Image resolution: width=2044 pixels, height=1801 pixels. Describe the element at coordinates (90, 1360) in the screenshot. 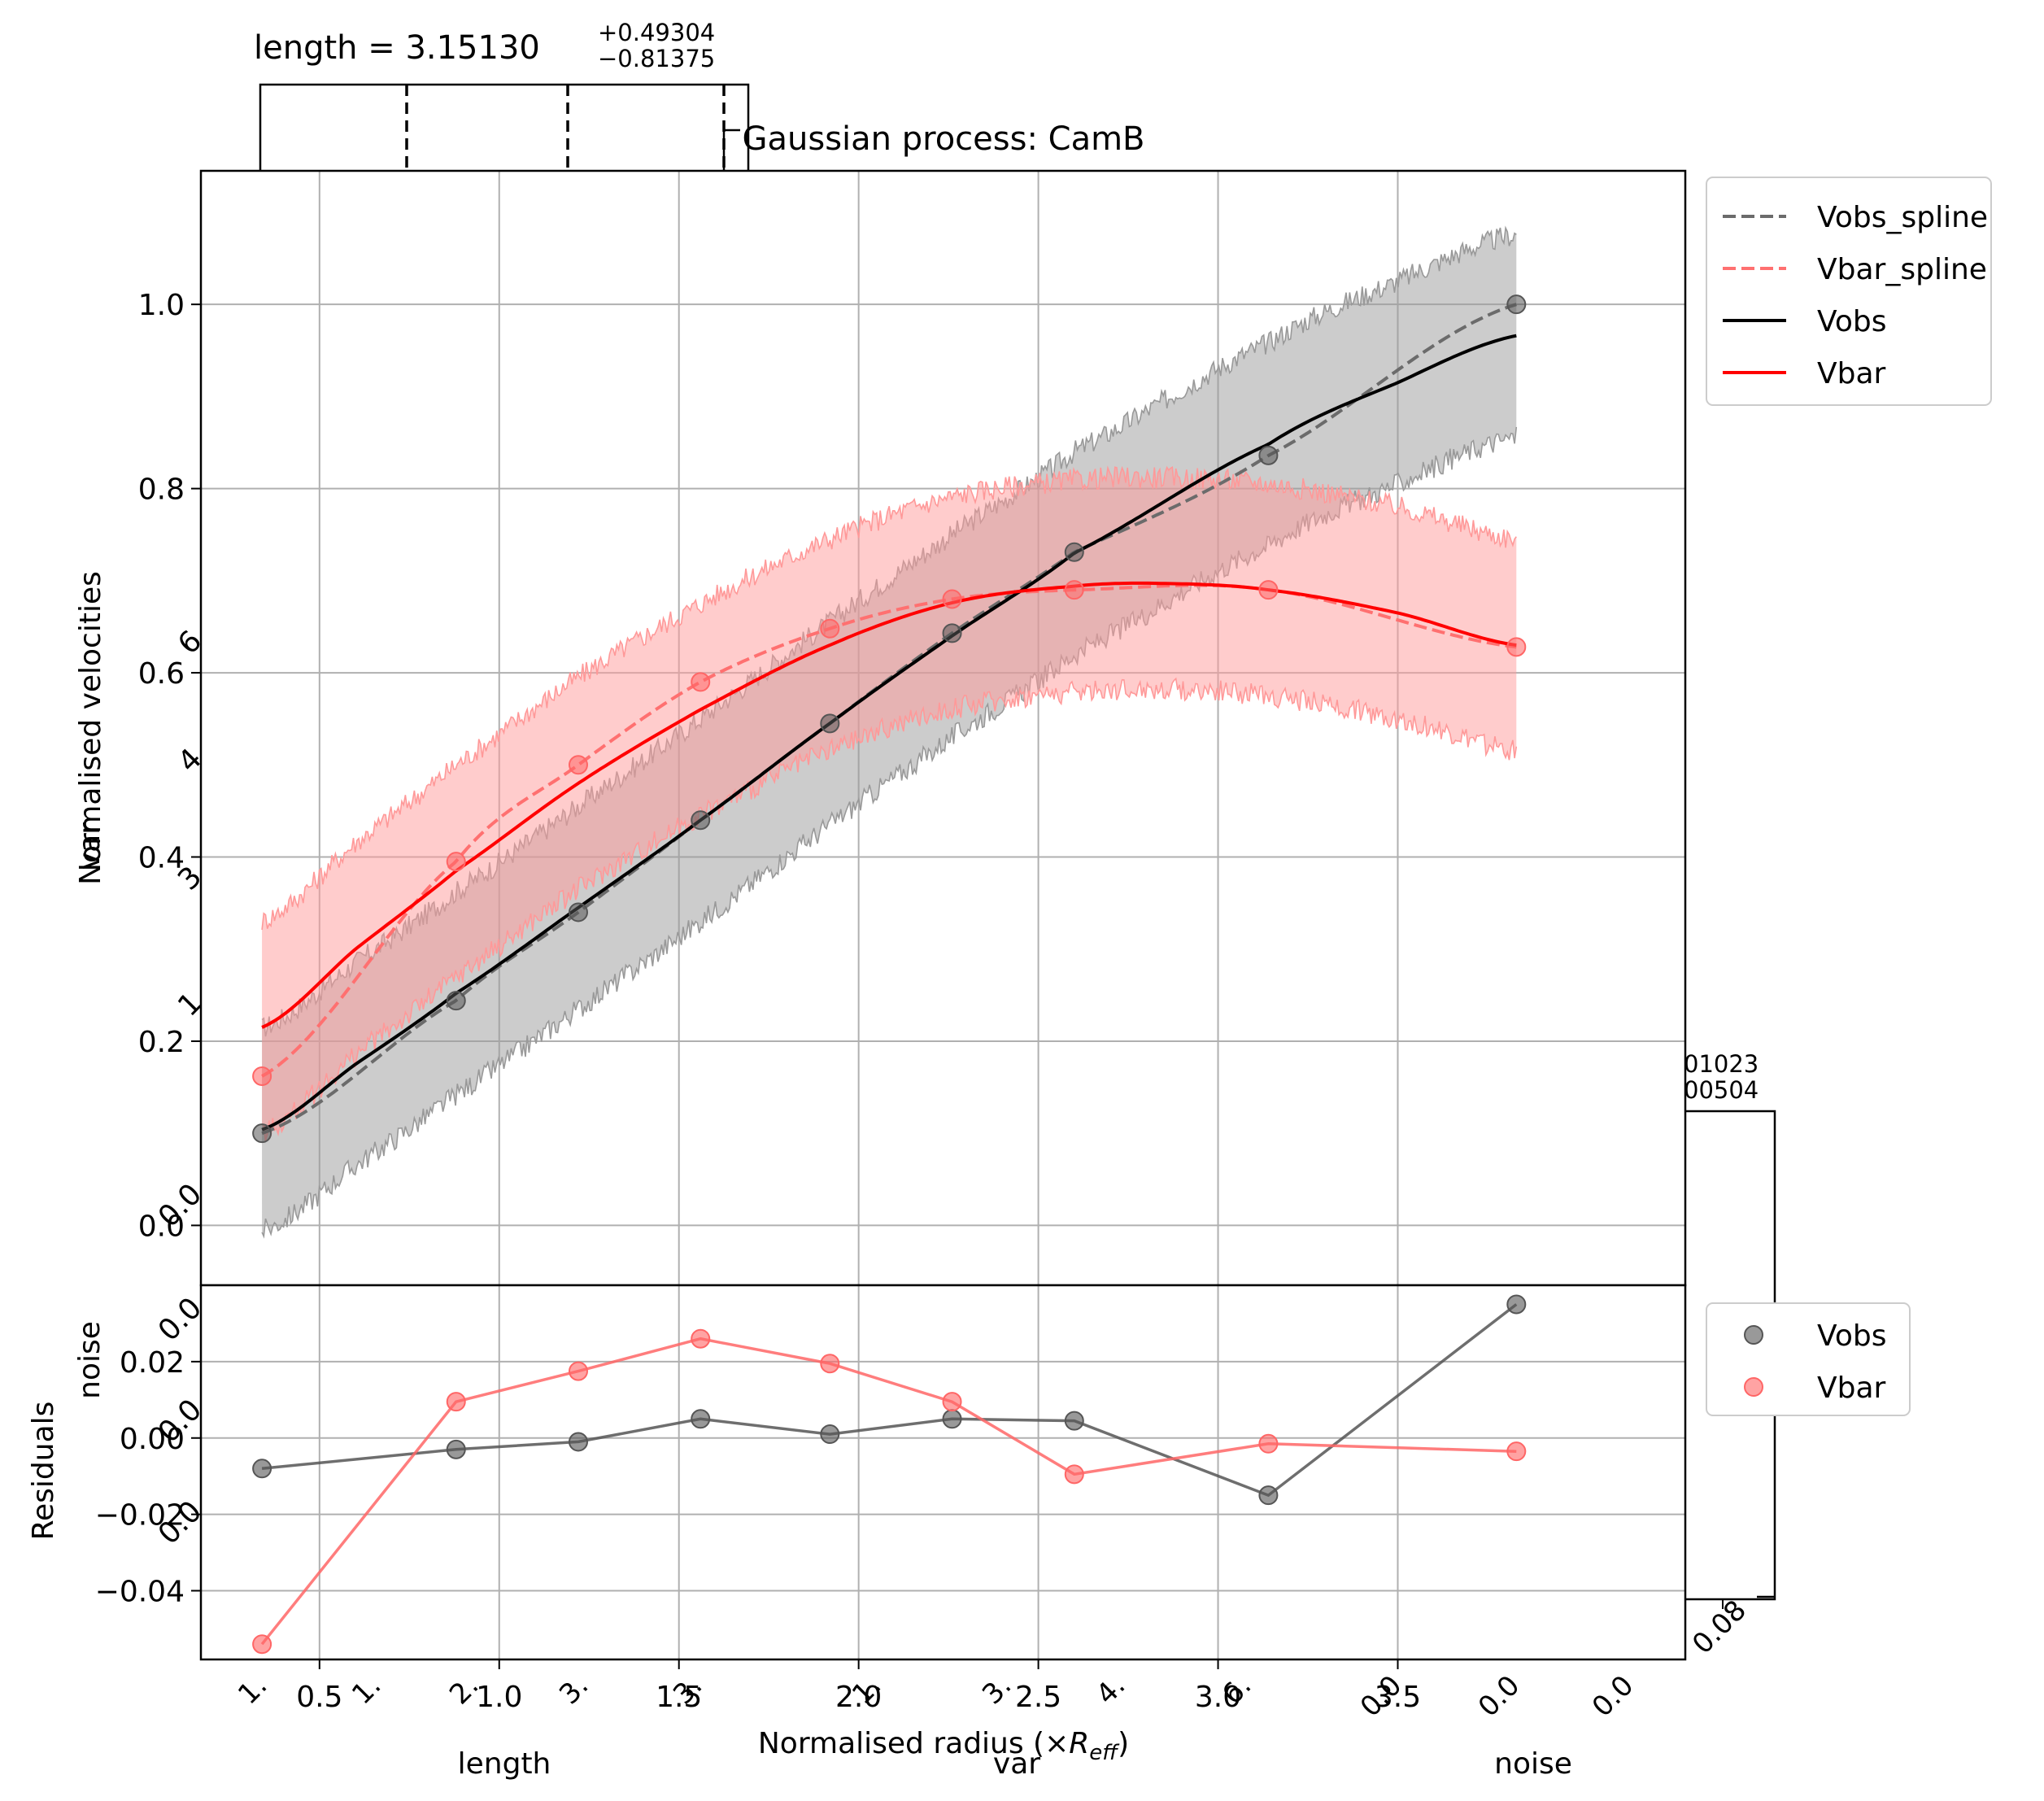

I see `corner-noise-ylabel: noise` at that location.